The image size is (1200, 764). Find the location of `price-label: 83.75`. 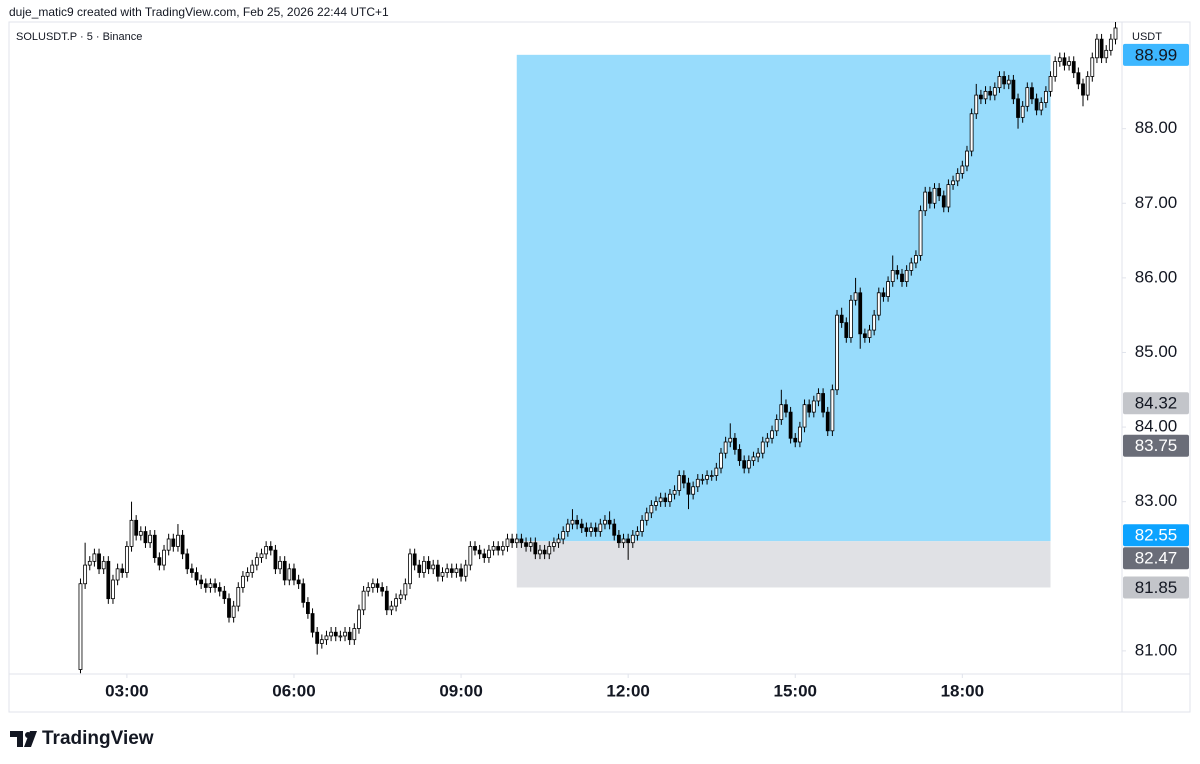

price-label: 83.75 is located at coordinates (1156, 445).